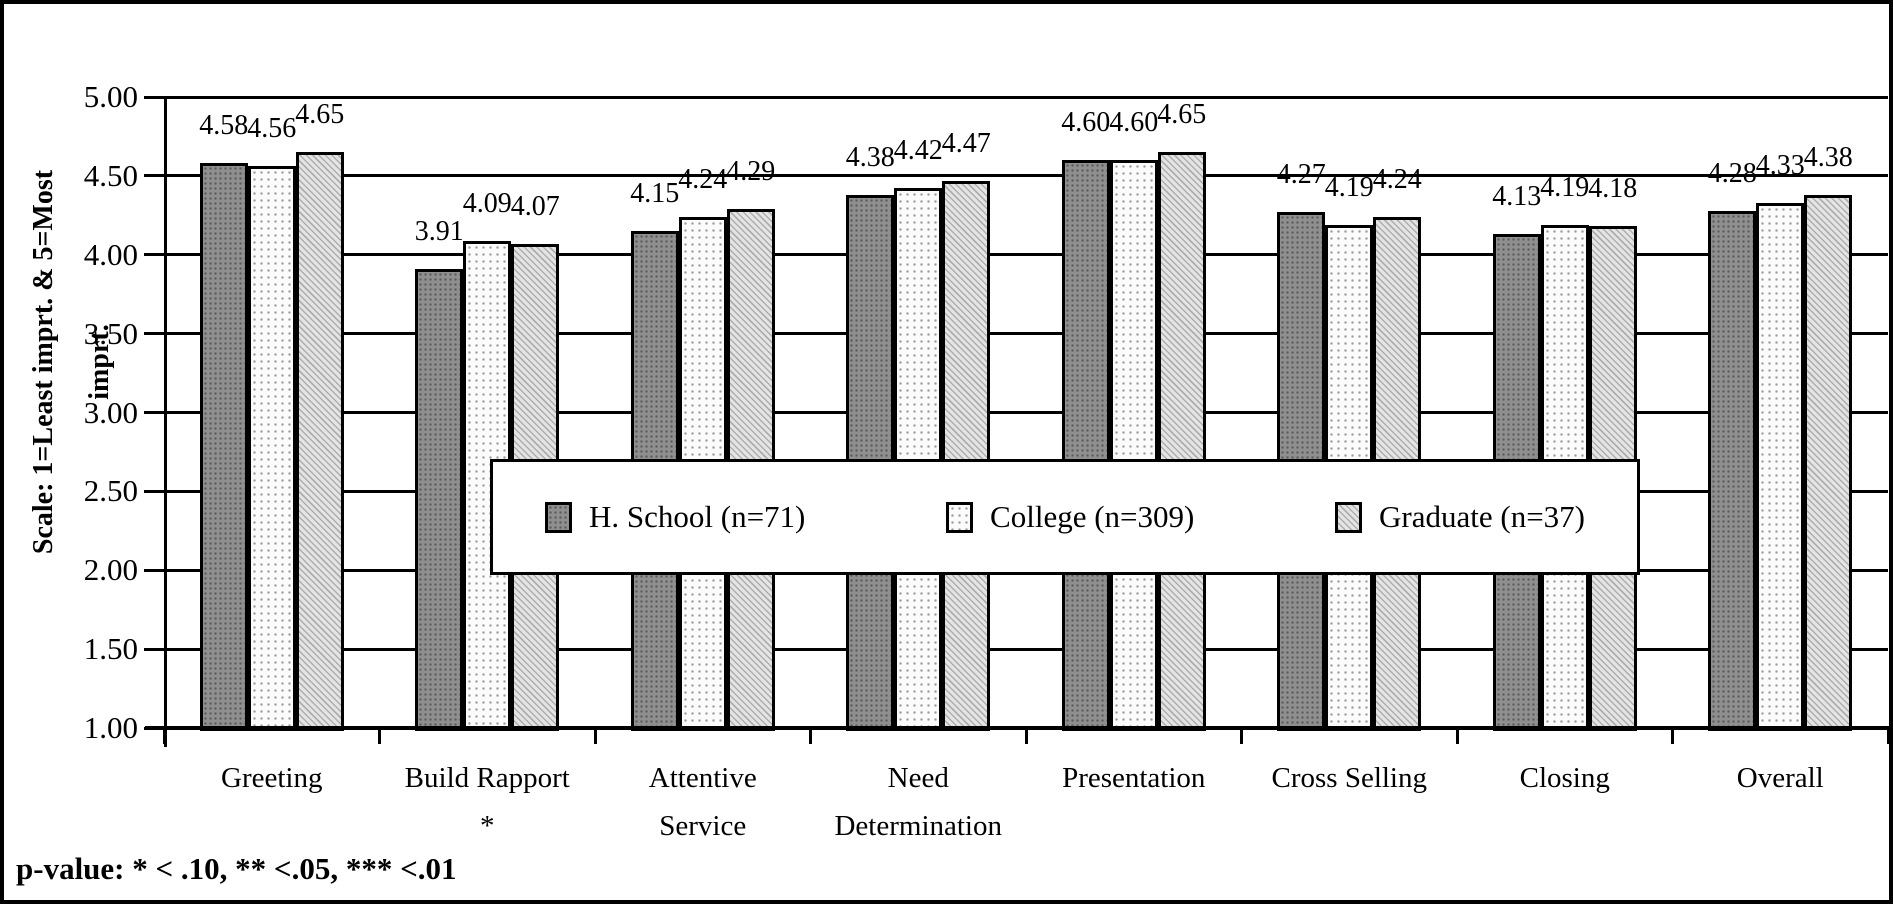 The height and width of the screenshot is (904, 1893). Describe the element at coordinates (1017, 728) in the screenshot. I see `x-axis-line` at that location.